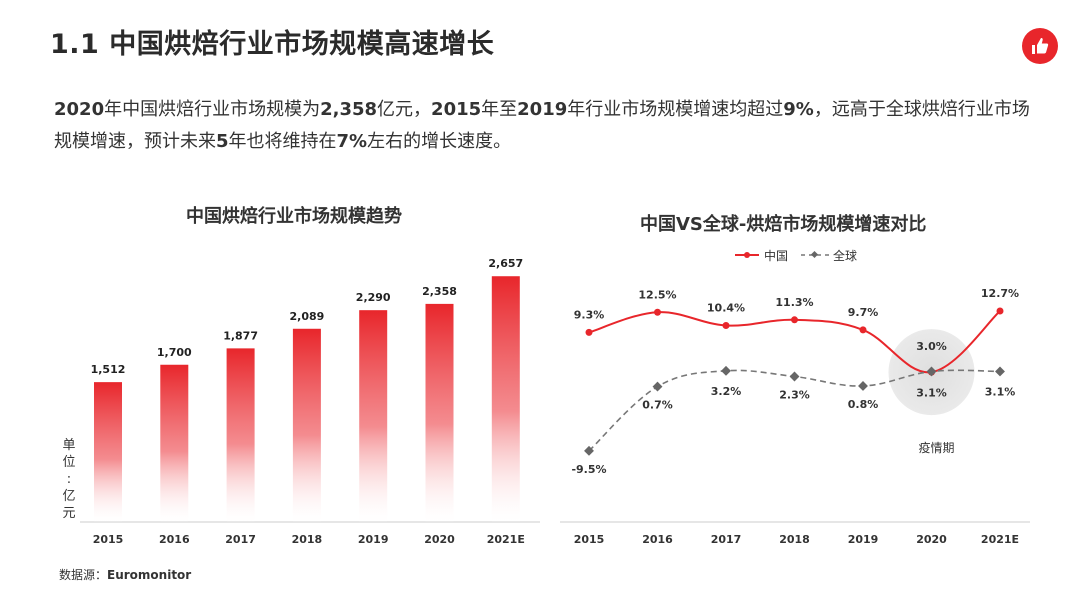 The height and width of the screenshot is (608, 1080). I want to click on bar-x-tick: 2019, so click(373, 539).